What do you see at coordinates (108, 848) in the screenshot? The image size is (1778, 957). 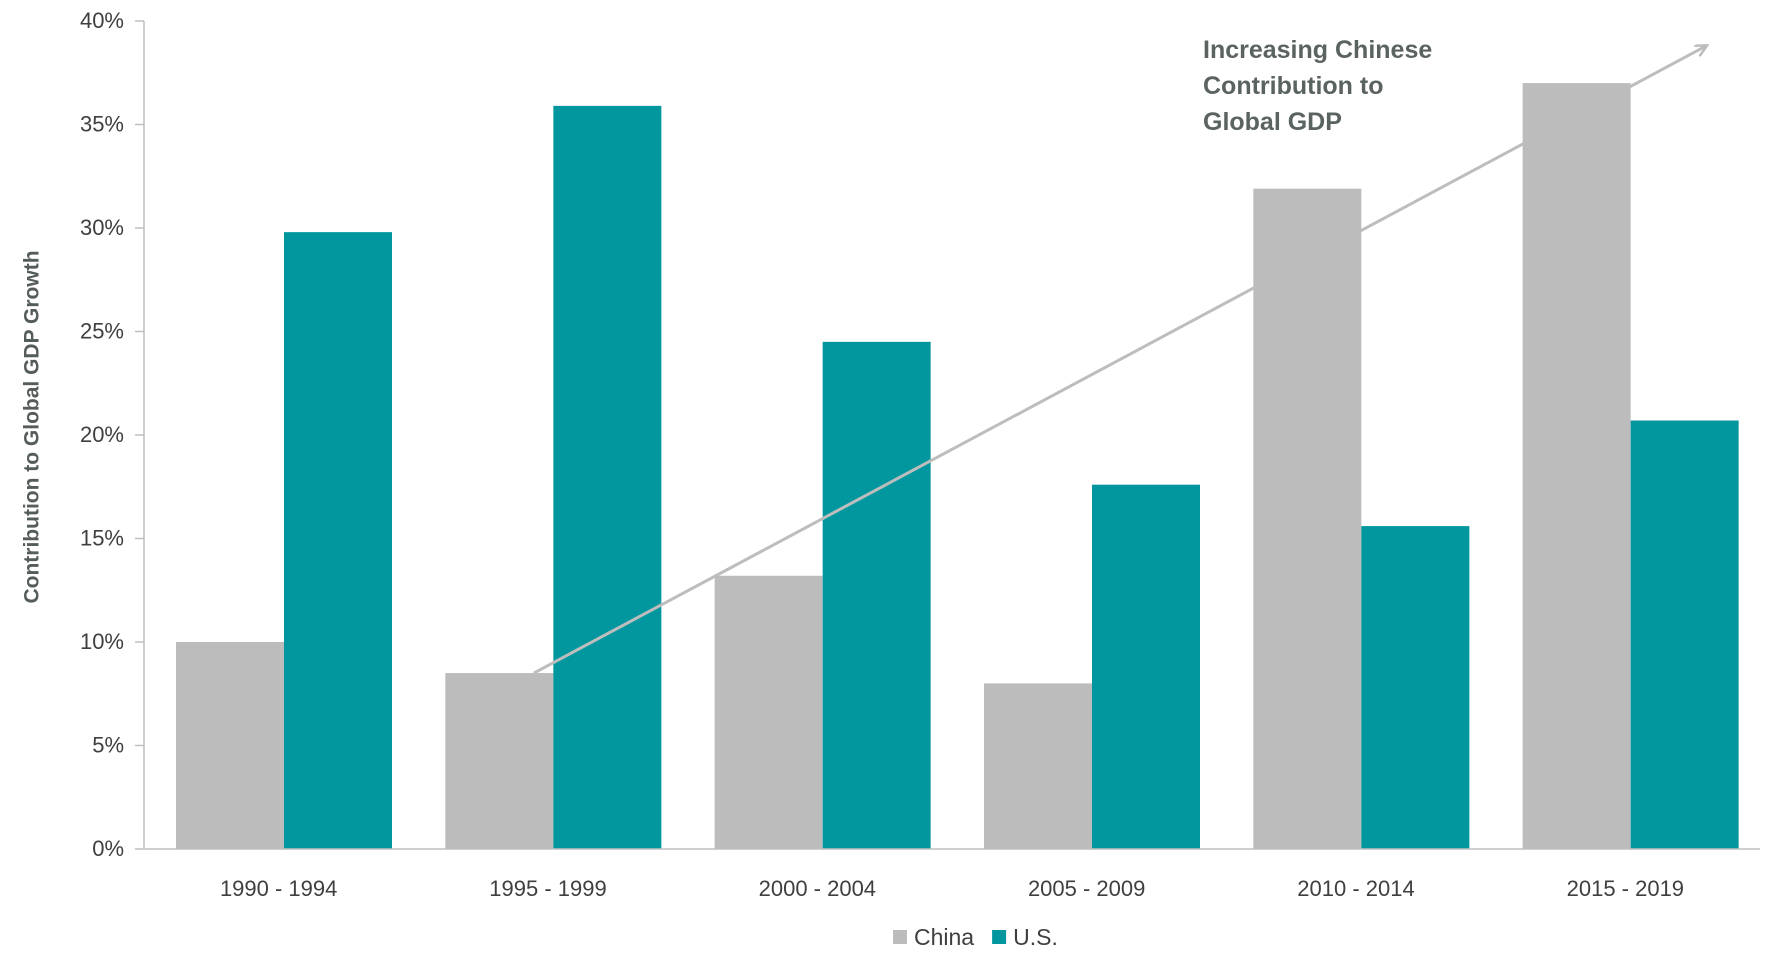 I see `y-tick-label: 0%` at bounding box center [108, 848].